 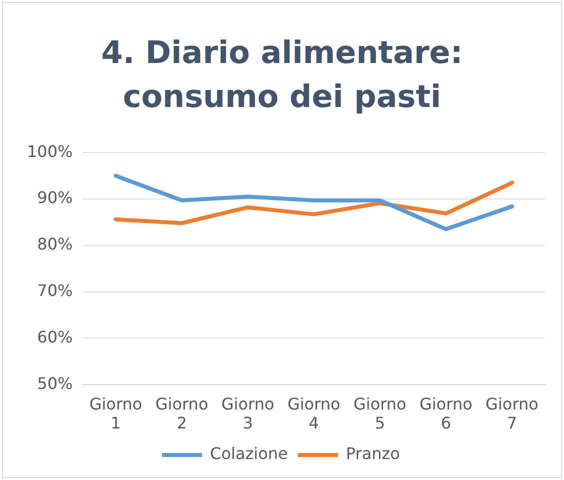 I want to click on y-tick-label: 80%, so click(x=55, y=244).